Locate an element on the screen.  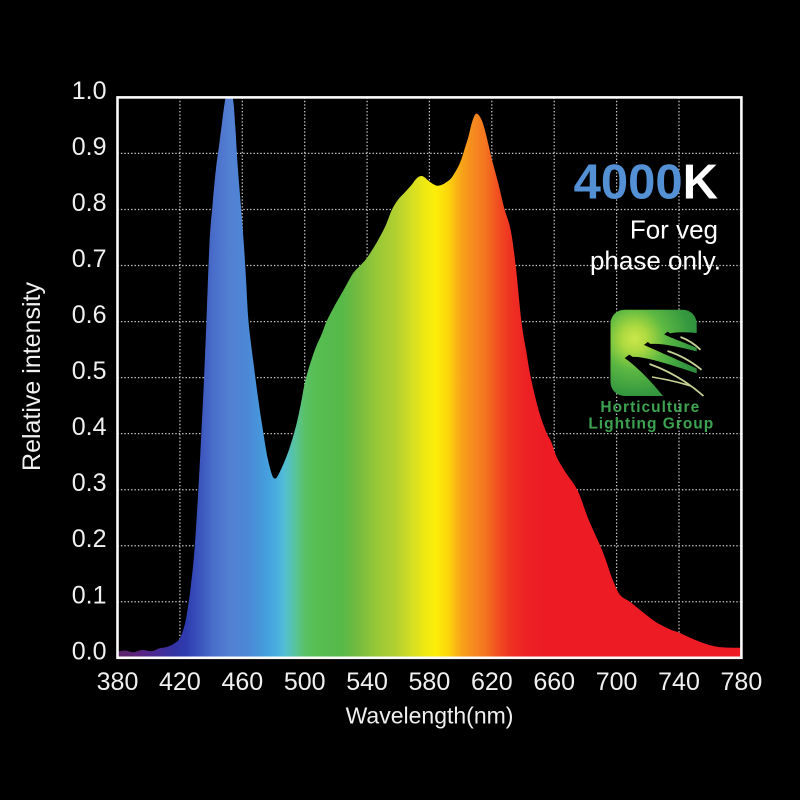
svg-text: 0.7 is located at coordinates (89, 259).